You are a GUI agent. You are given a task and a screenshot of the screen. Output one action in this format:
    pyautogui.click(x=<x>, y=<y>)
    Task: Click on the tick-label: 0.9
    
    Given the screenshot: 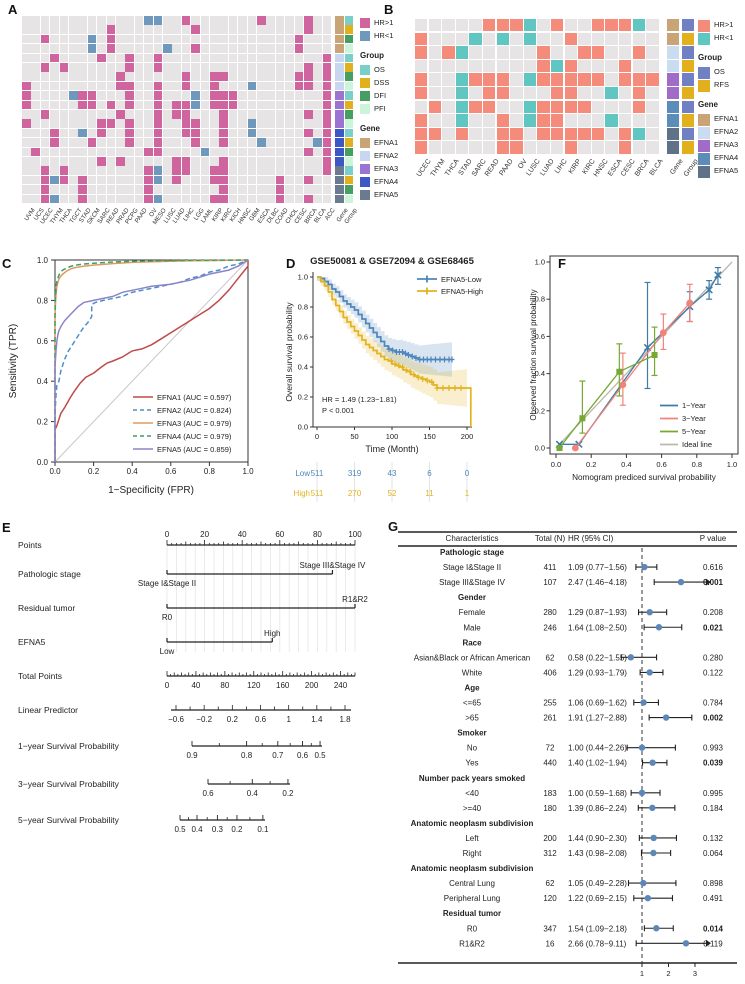 What is the action you would take?
    pyautogui.click(x=192, y=755)
    